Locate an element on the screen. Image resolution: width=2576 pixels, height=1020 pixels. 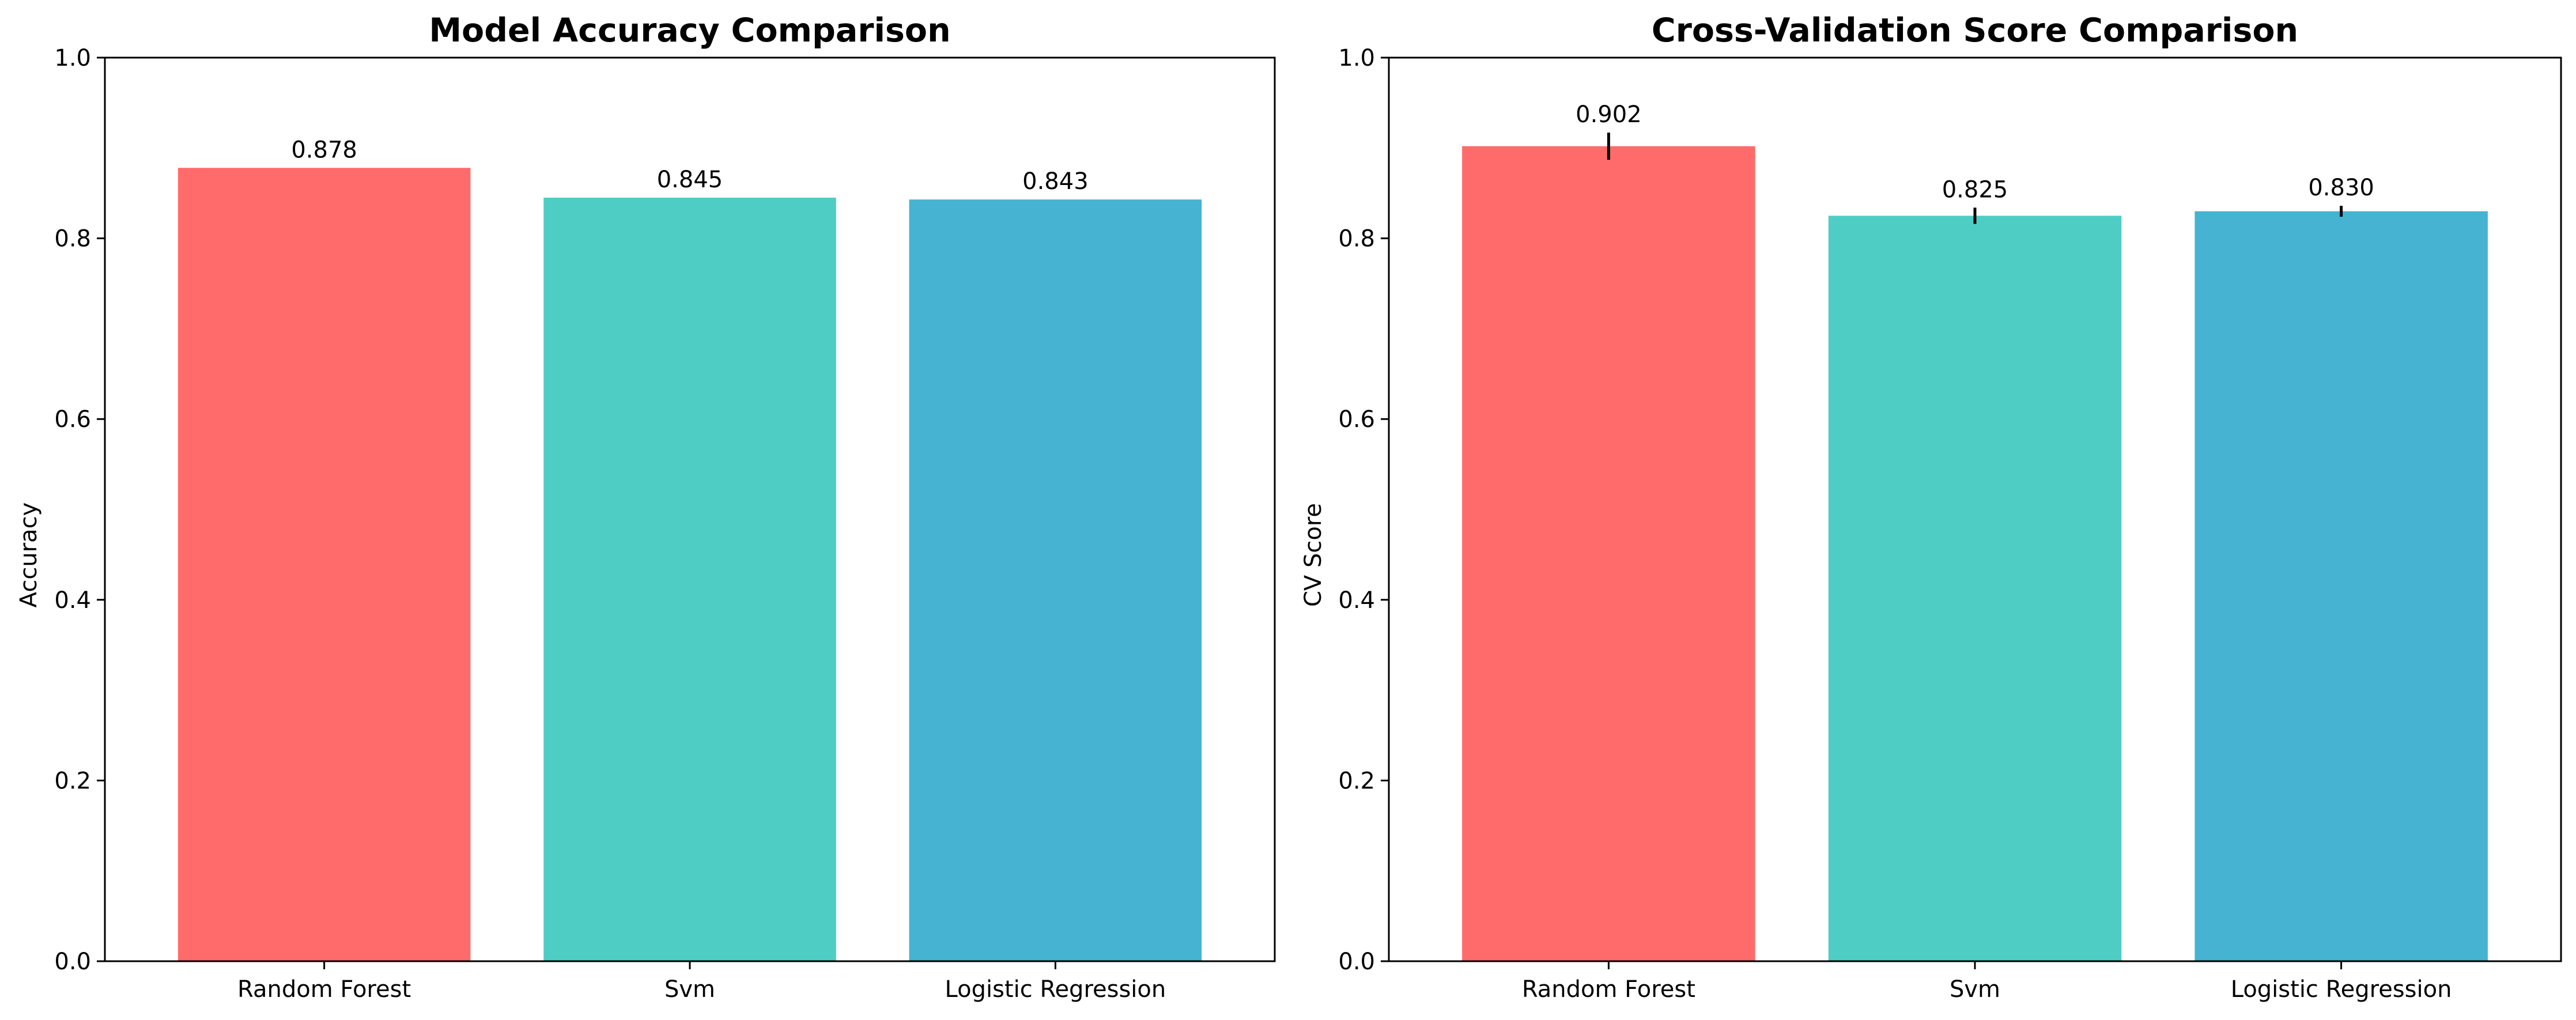
data-label-2: 0.843 is located at coordinates (1055, 181).